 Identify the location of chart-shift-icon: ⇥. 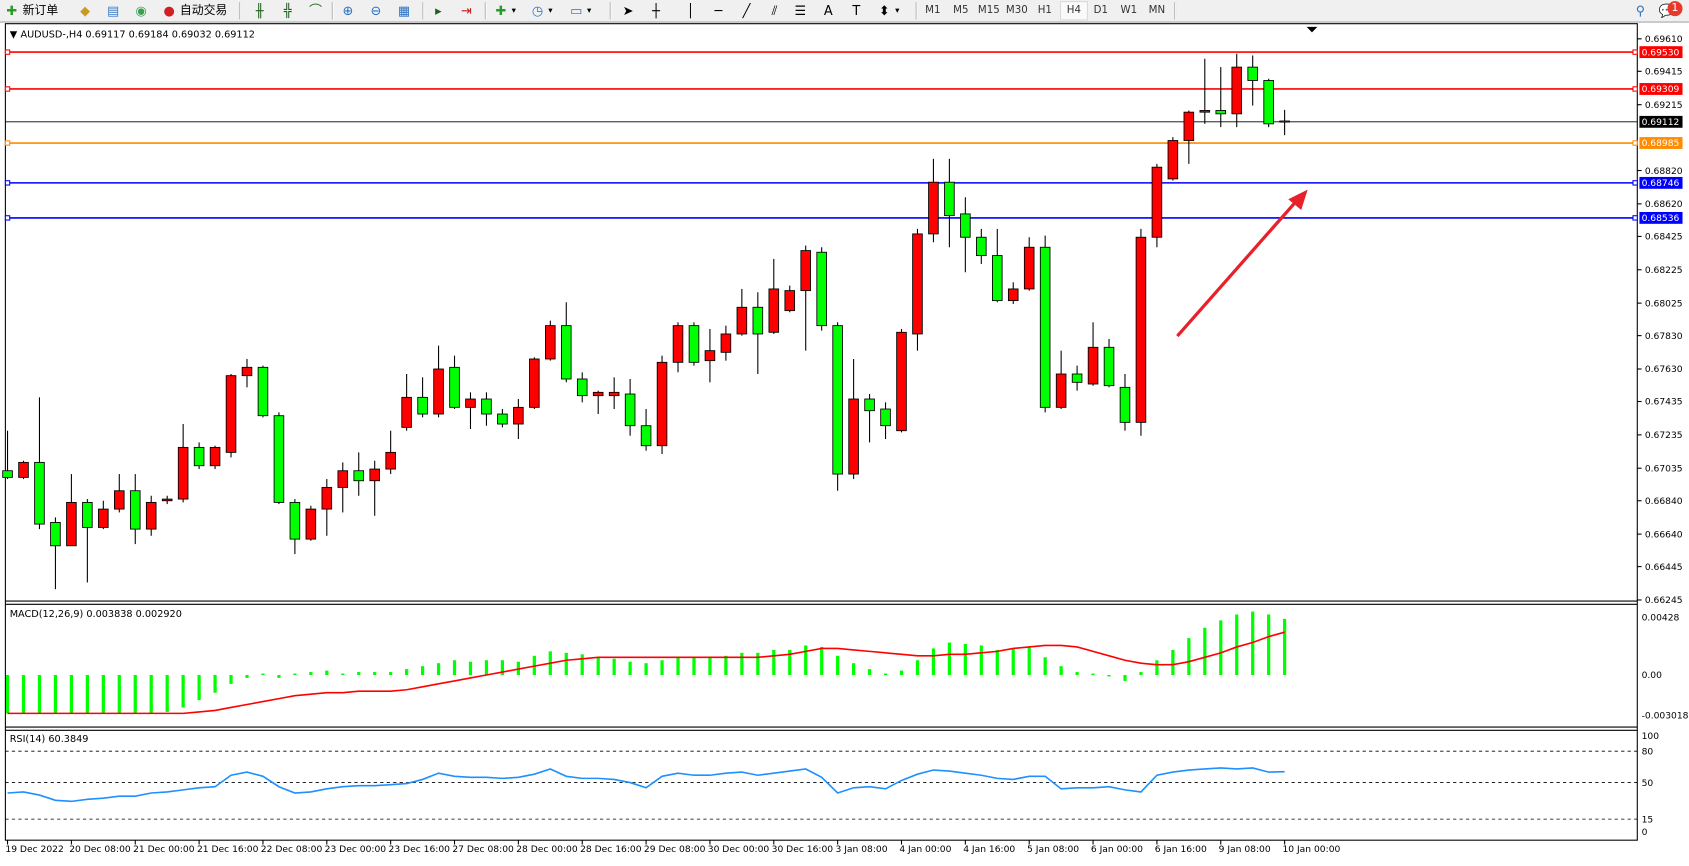
(466, 11).